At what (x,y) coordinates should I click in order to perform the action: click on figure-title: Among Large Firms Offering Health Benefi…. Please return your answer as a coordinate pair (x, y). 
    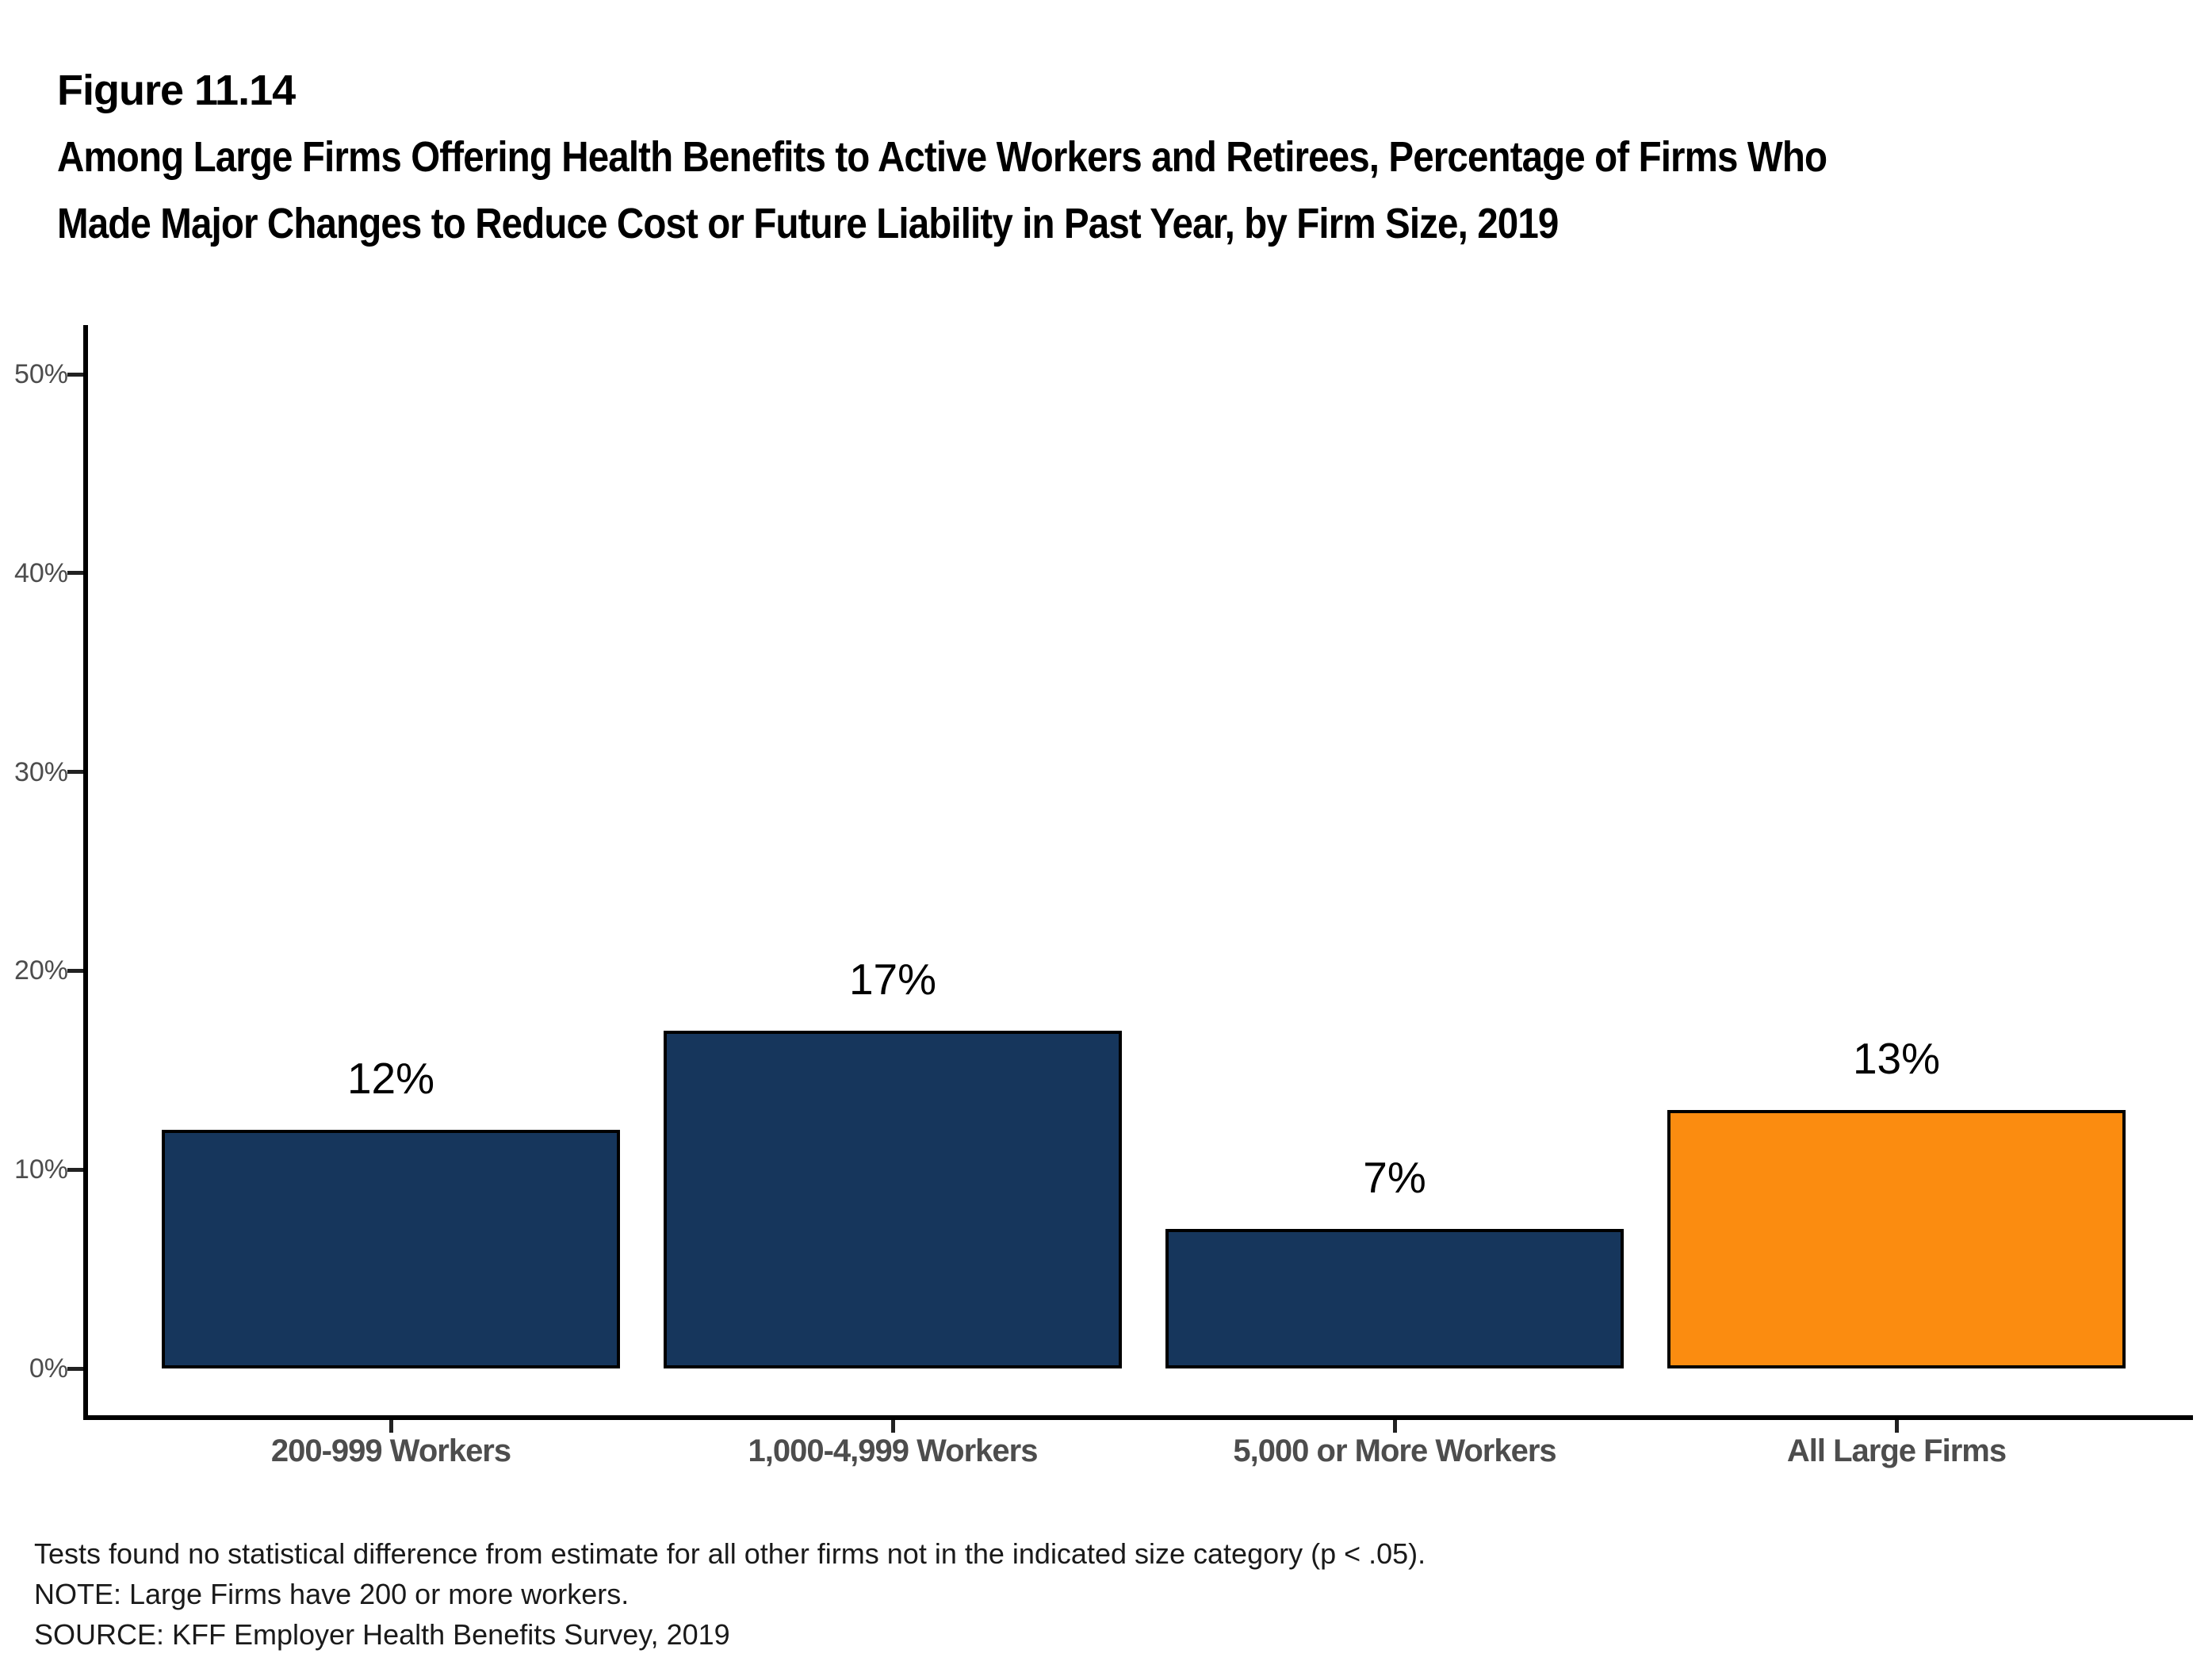
    Looking at the image, I should click on (942, 190).